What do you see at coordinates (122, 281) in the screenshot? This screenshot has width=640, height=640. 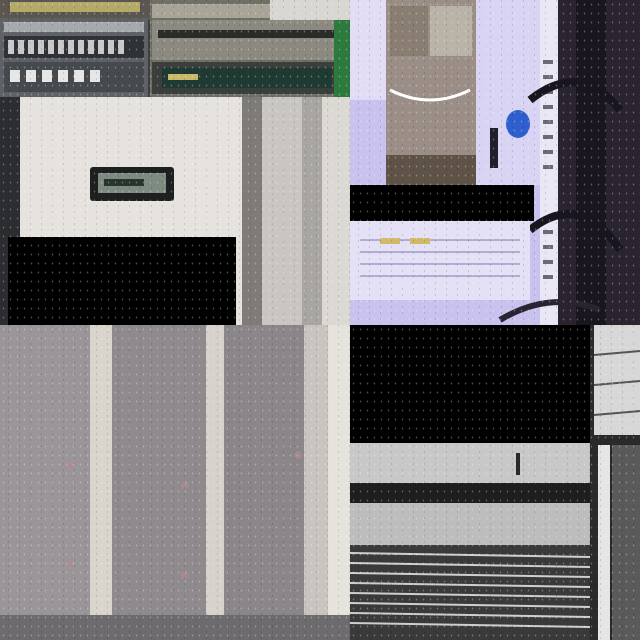 I see `mid-left-black-mask` at bounding box center [122, 281].